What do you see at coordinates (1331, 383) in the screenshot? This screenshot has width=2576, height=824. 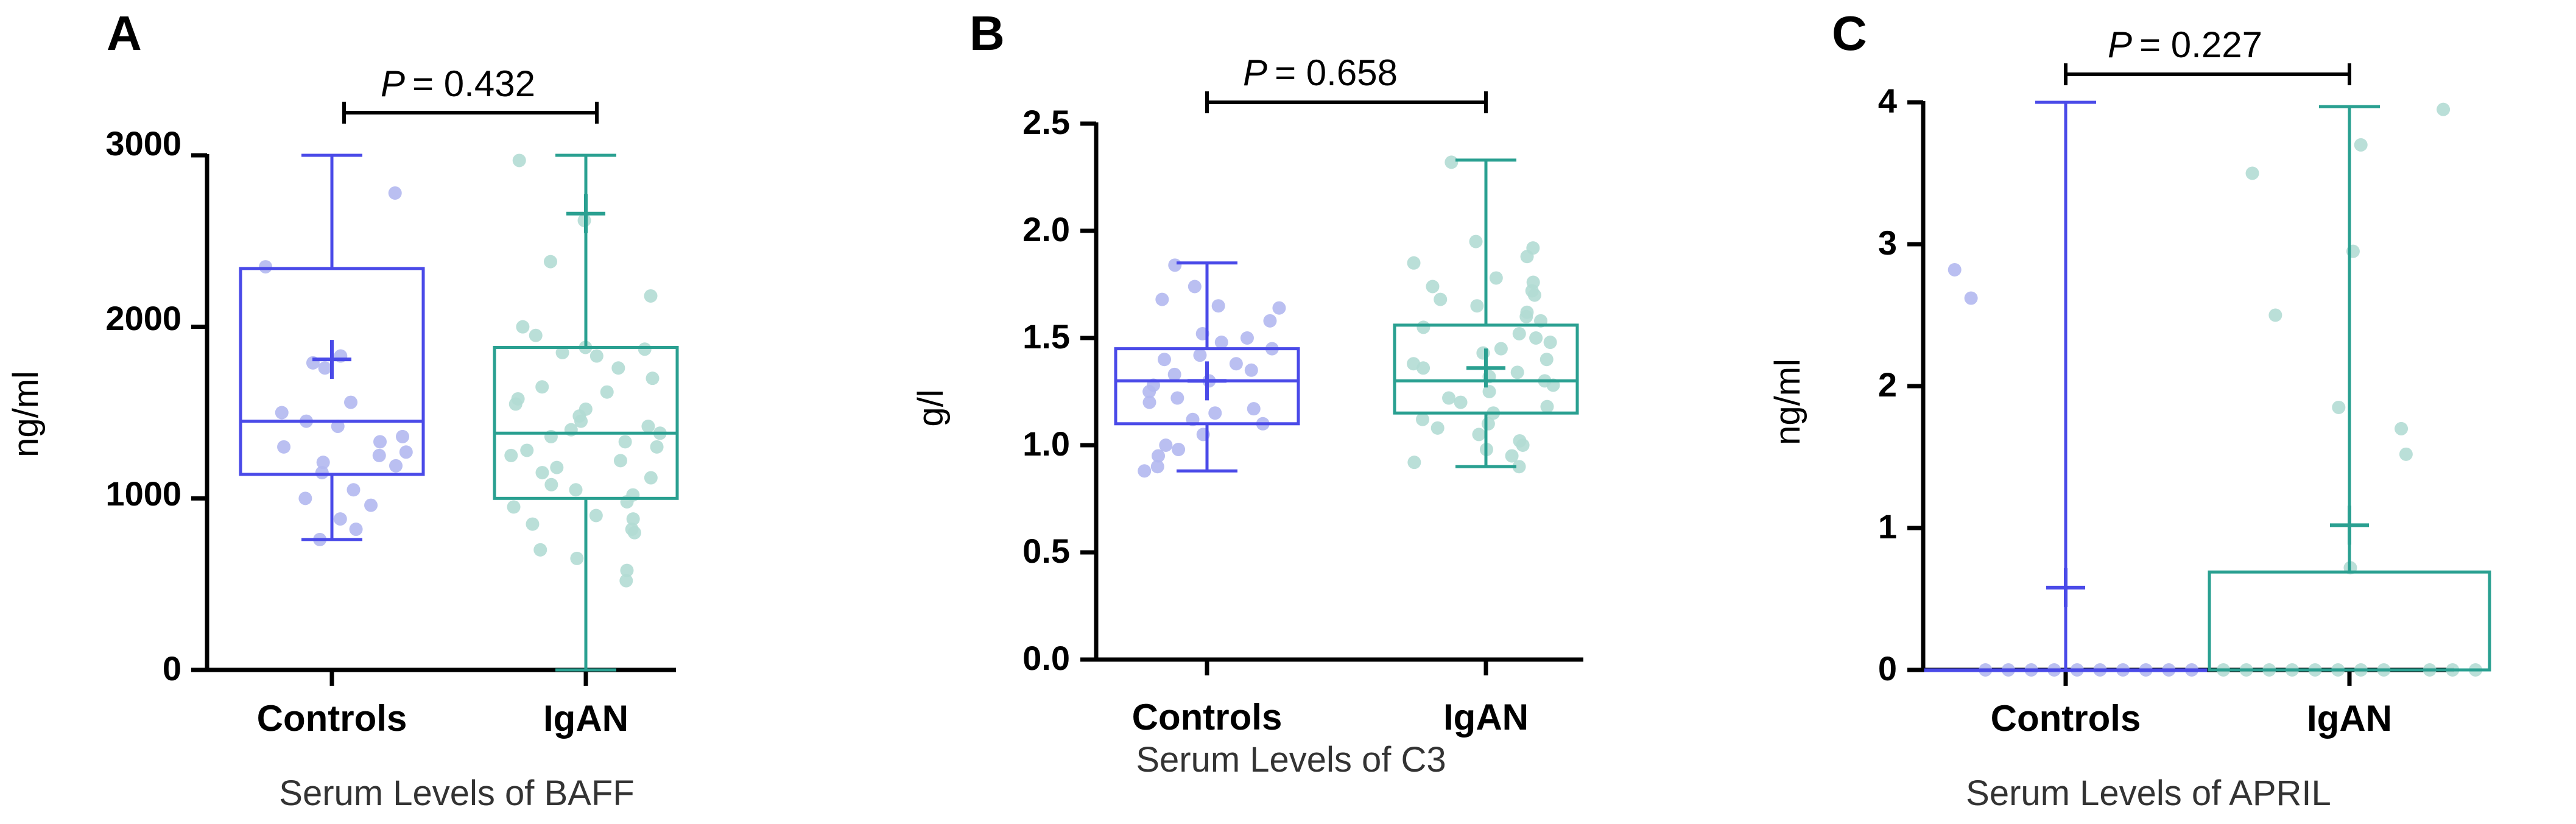 I see `plot-marks` at bounding box center [1331, 383].